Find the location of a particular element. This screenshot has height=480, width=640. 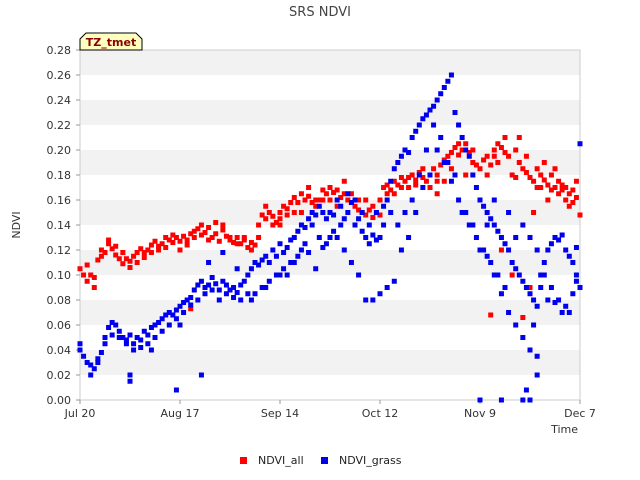

y-tick-label: 0.06 is located at coordinates (59, 325).